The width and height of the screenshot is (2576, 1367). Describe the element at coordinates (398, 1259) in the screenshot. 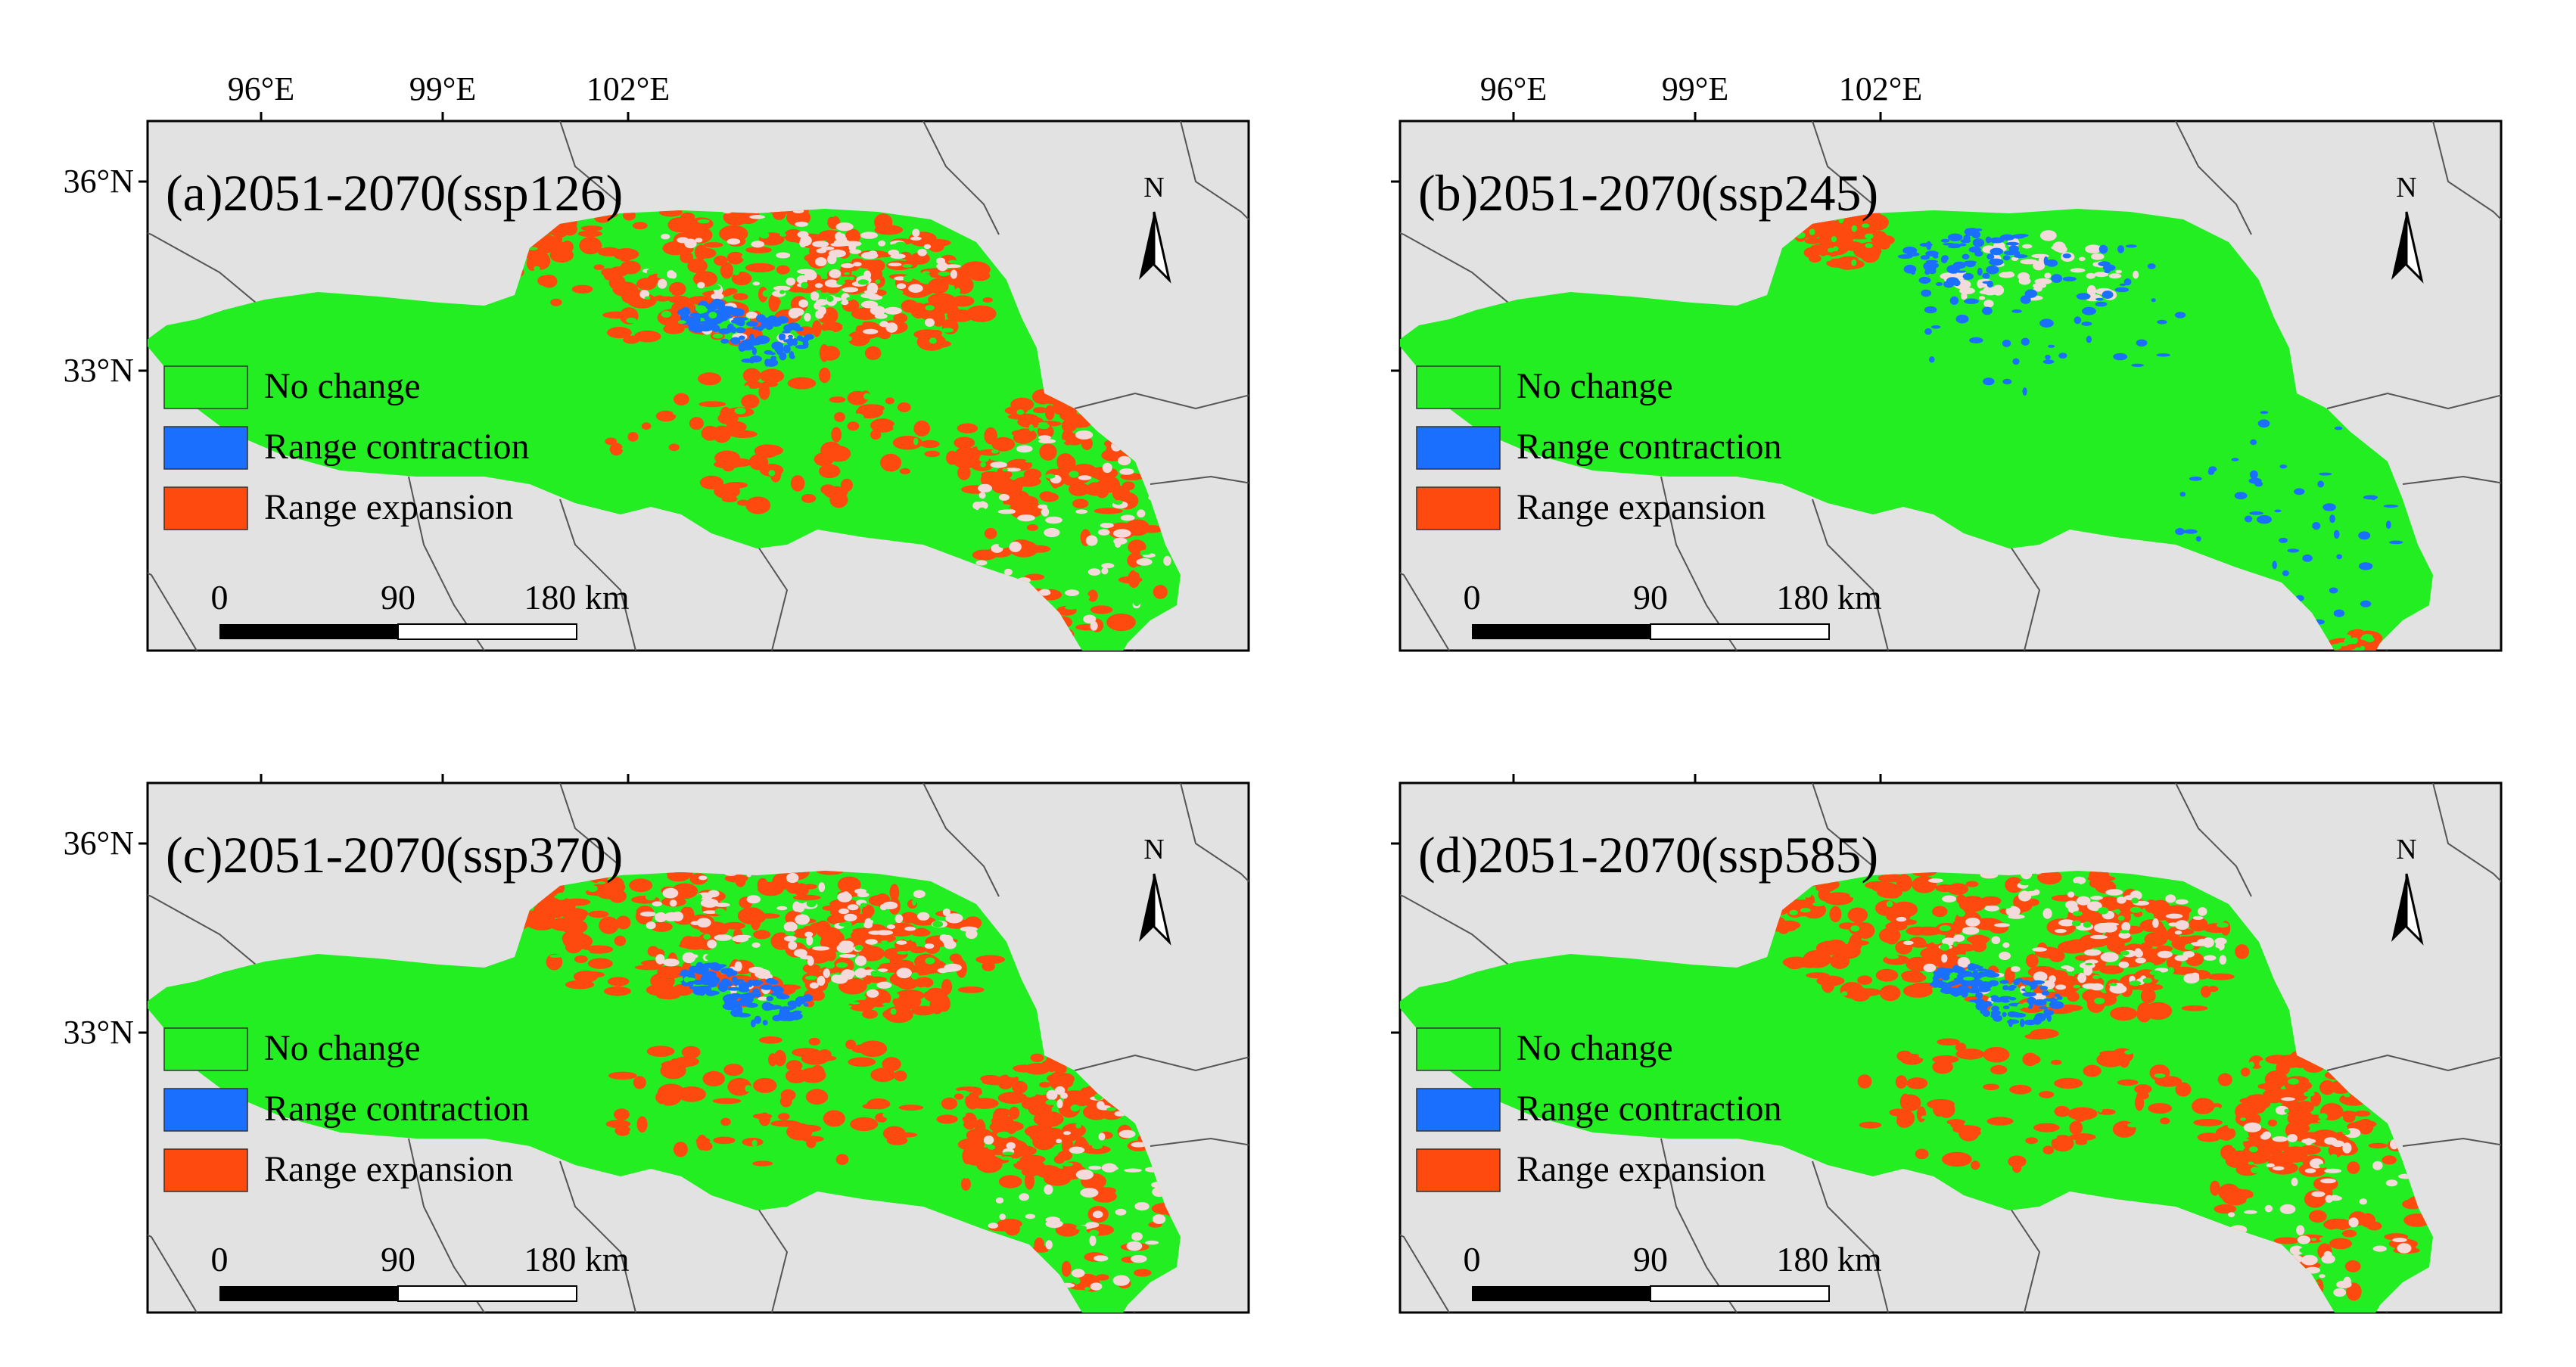

I see `scale-bar-label: 90` at that location.